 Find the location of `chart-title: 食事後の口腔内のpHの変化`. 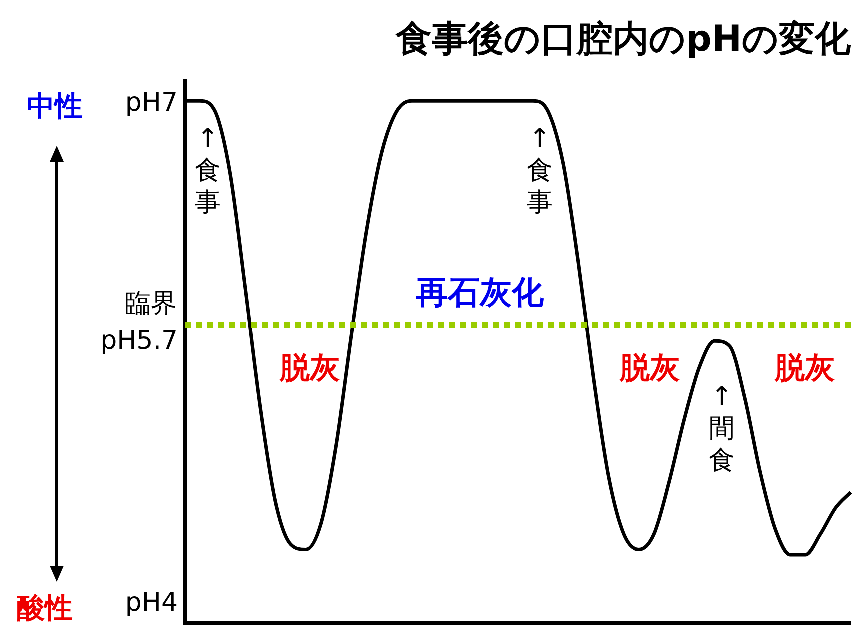

chart-title: 食事後の口腔内のpHの変化 is located at coordinates (623, 39).